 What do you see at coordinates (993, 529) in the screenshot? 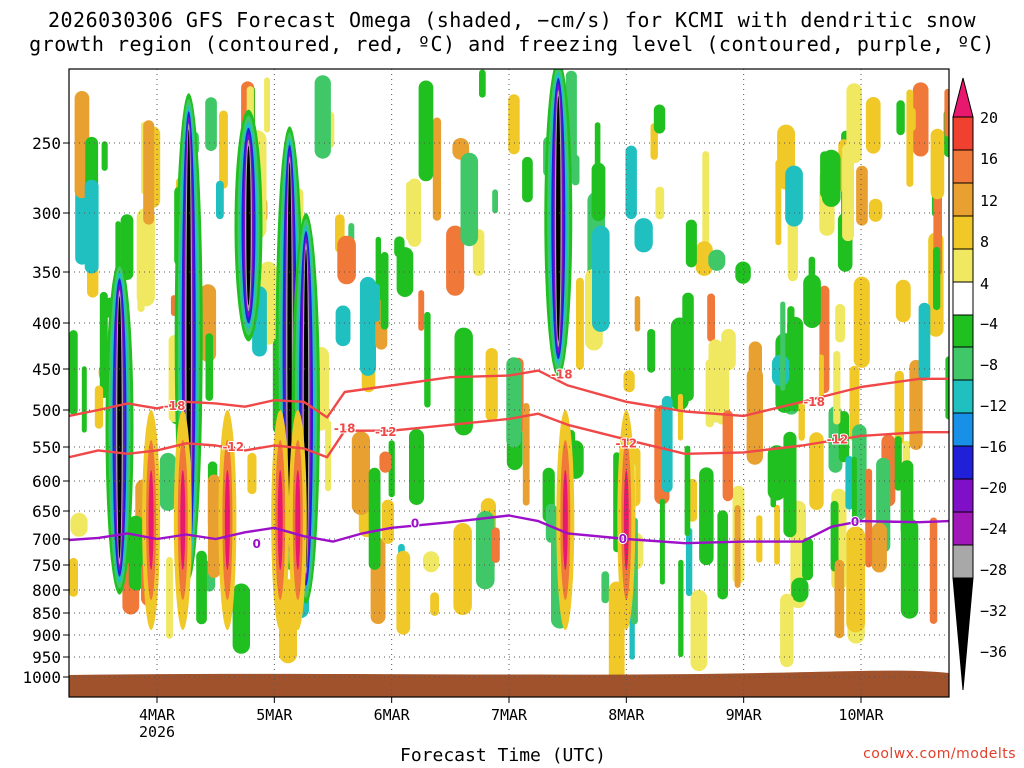
I see `colorbar-label: −24` at bounding box center [993, 529].